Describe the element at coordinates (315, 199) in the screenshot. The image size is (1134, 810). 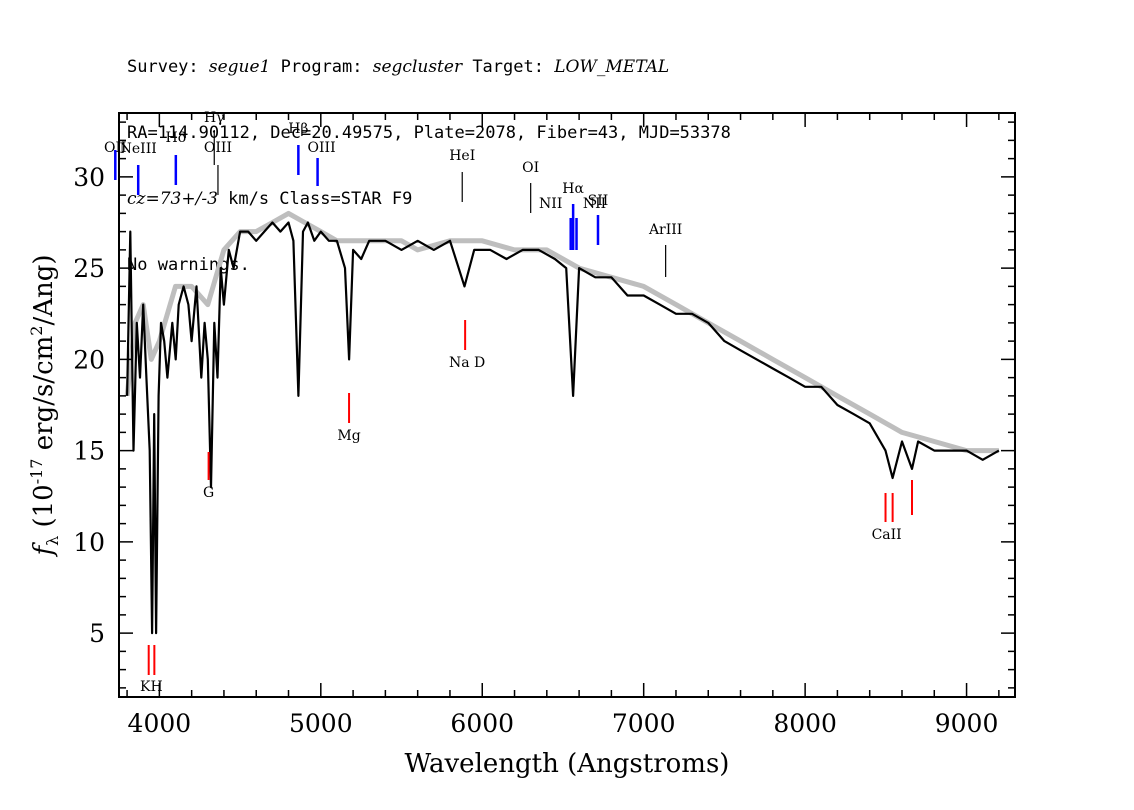
I see `class-text: km/s Class=STAR F9` at that location.